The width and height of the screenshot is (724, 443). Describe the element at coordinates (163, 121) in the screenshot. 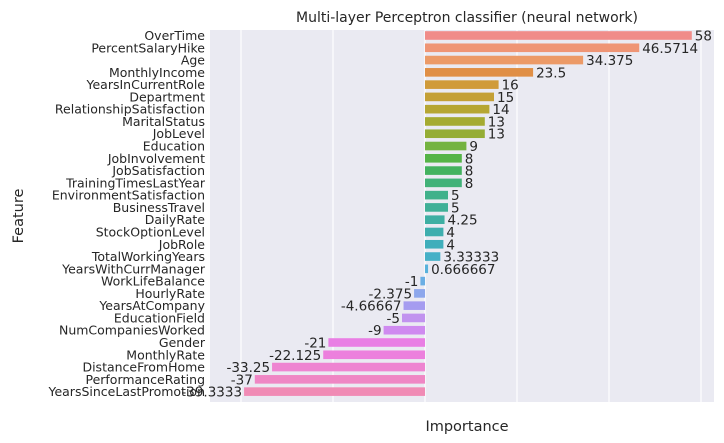

I see `y-tick-label: MaritalStatus` at that location.